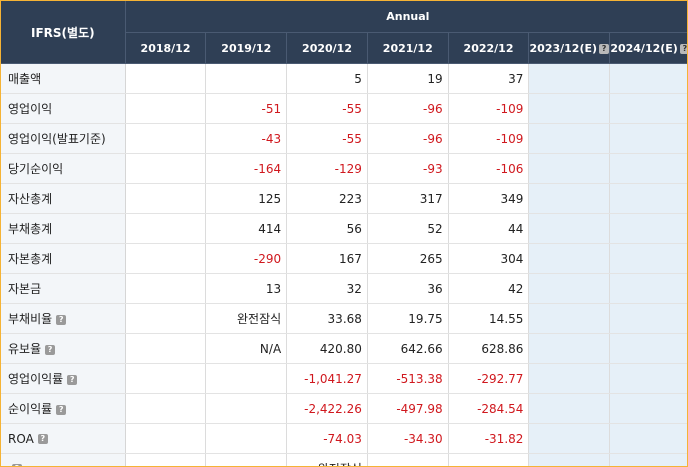 Image resolution: width=688 pixels, height=467 pixels. Describe the element at coordinates (63, 288) in the screenshot. I see `row-label: 자본금` at that location.